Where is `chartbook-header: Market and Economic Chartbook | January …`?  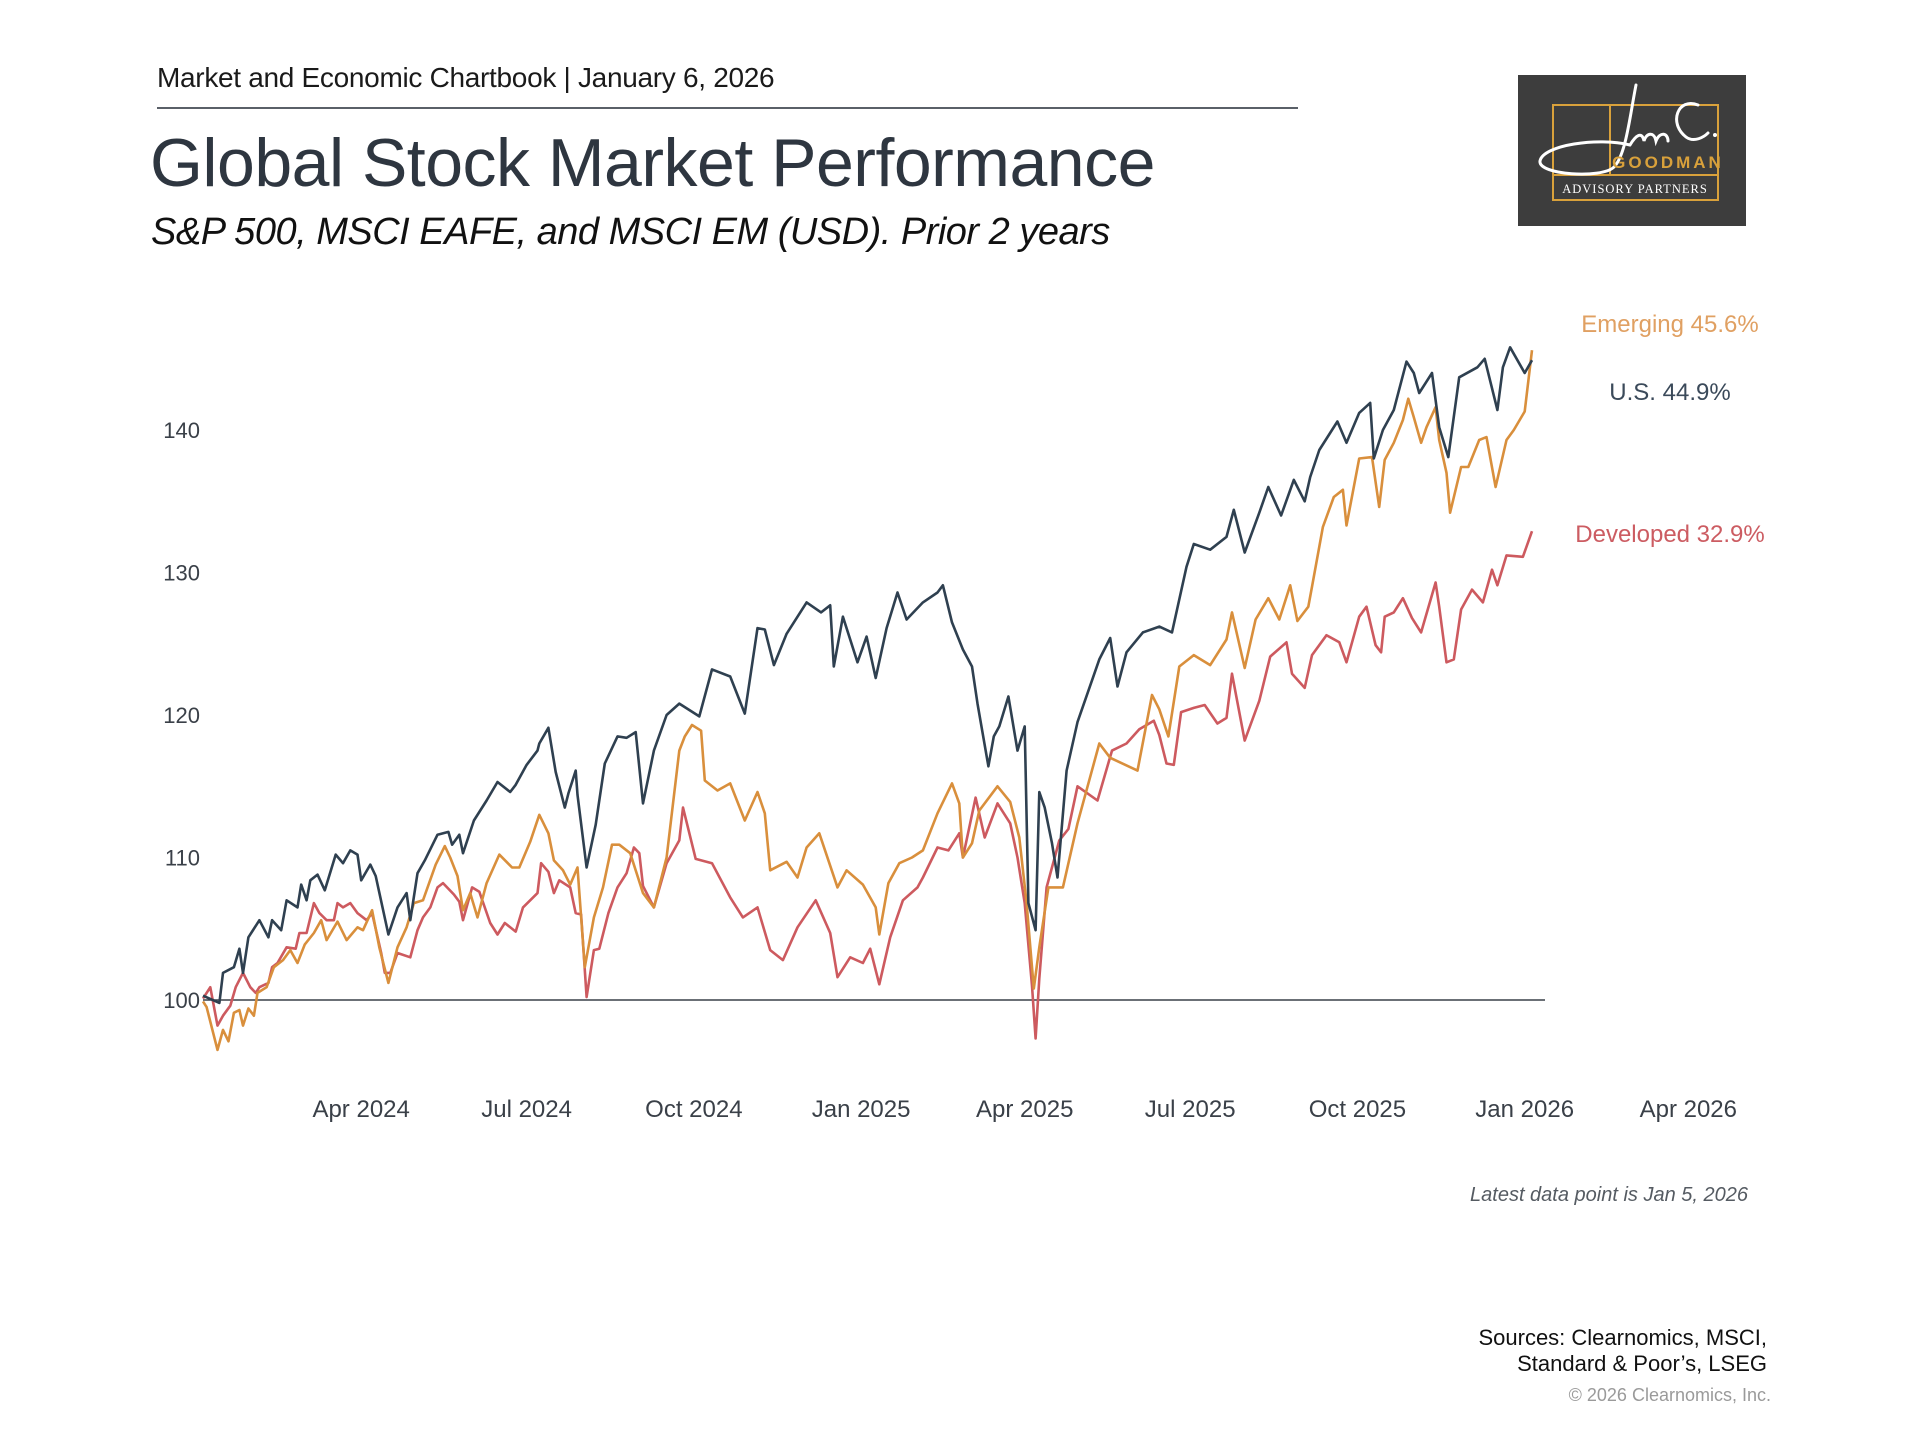 chartbook-header: Market and Economic Chartbook | January … is located at coordinates (466, 77).